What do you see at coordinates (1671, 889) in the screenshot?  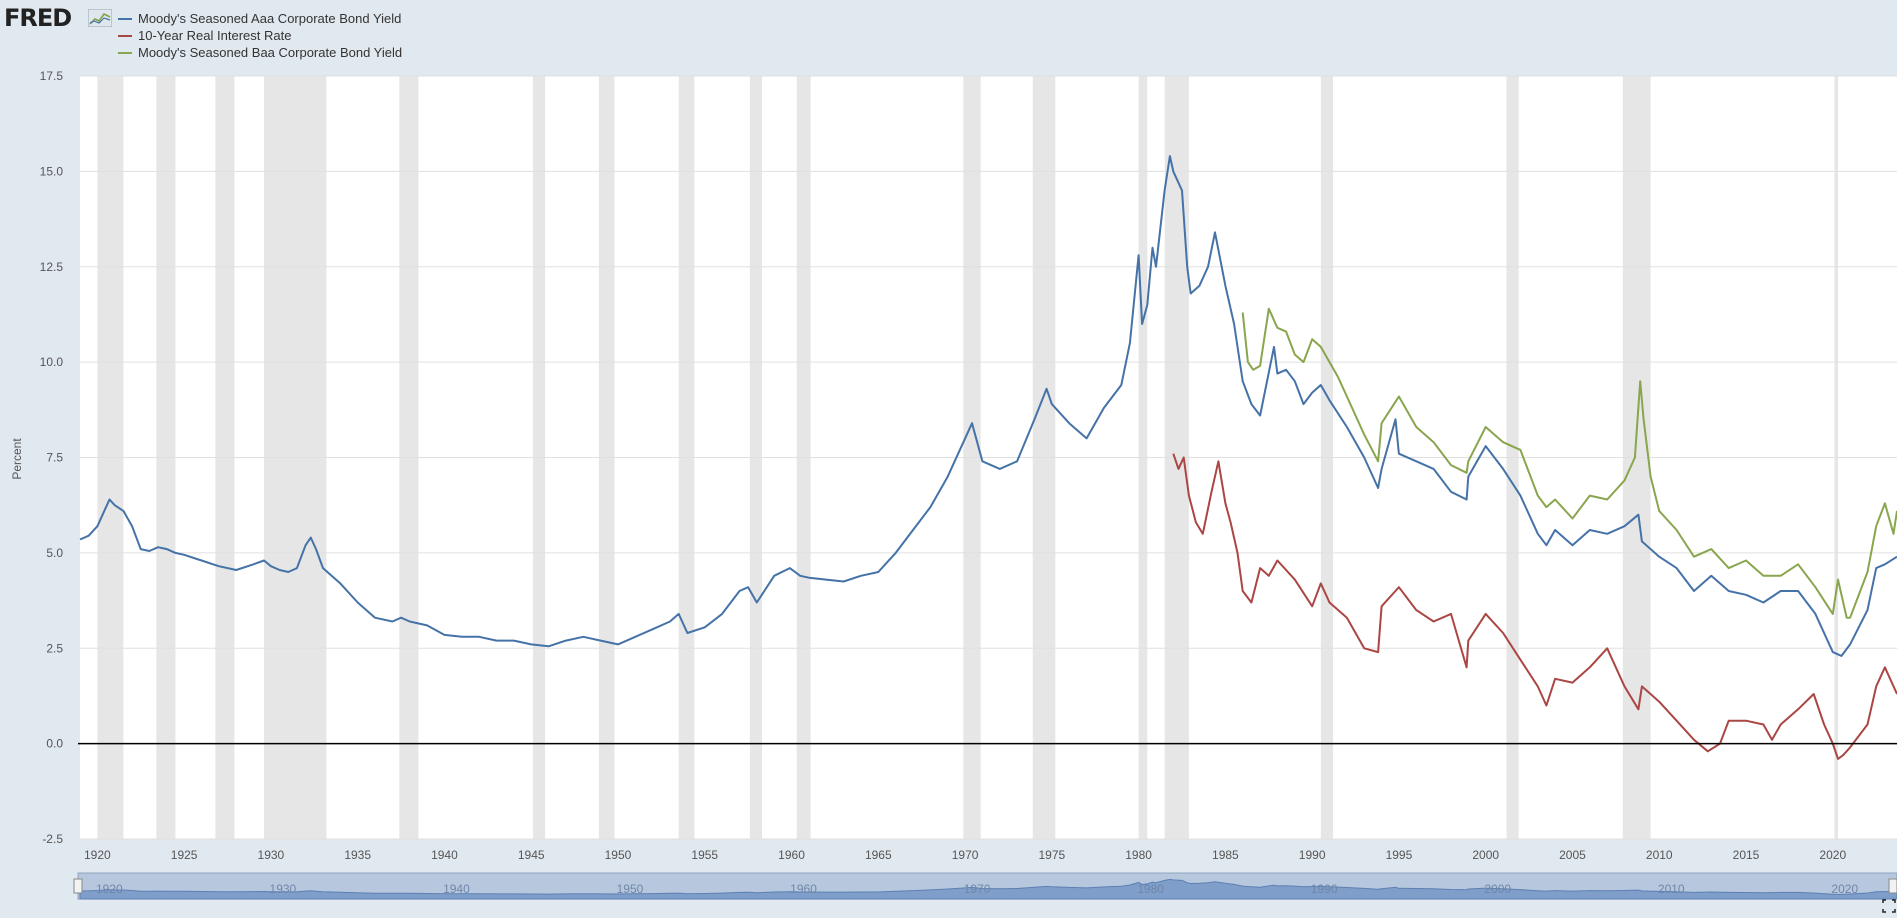 I see `navigator-label: 2010` at bounding box center [1671, 889].